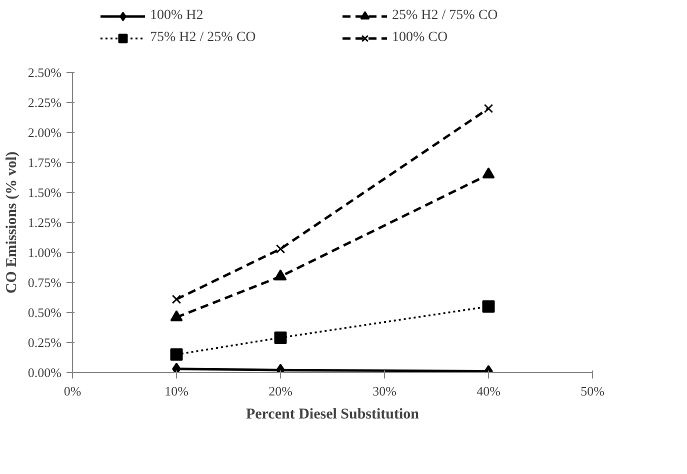 The width and height of the screenshot is (687, 474). Describe the element at coordinates (176, 391) in the screenshot. I see `x-tick-label: 10%` at that location.